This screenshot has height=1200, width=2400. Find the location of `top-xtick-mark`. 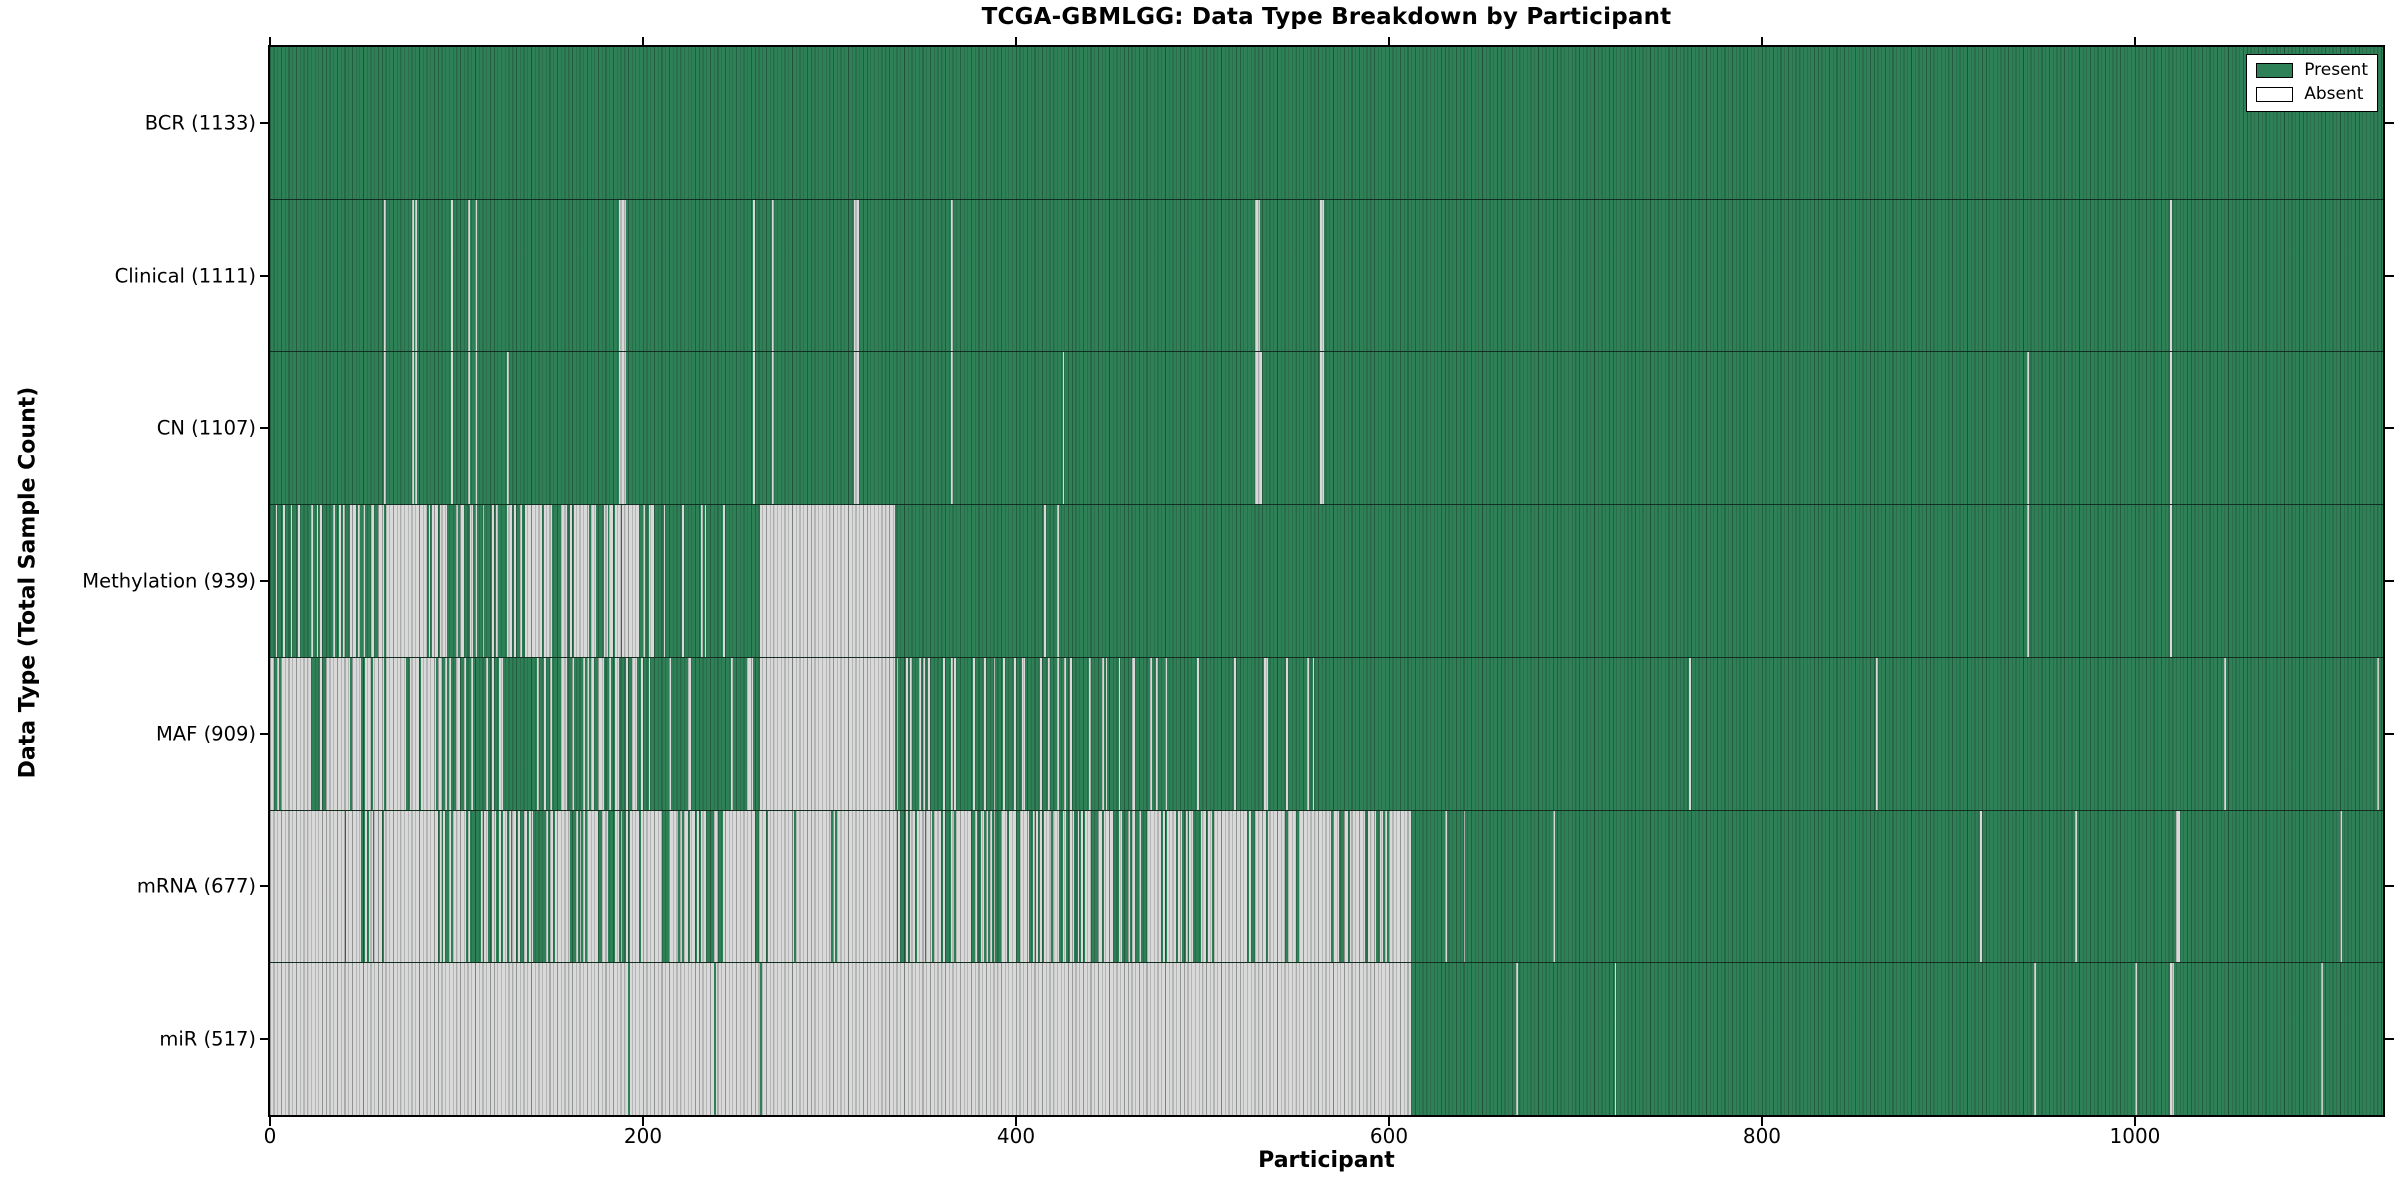

top-xtick-mark is located at coordinates (642, 41).